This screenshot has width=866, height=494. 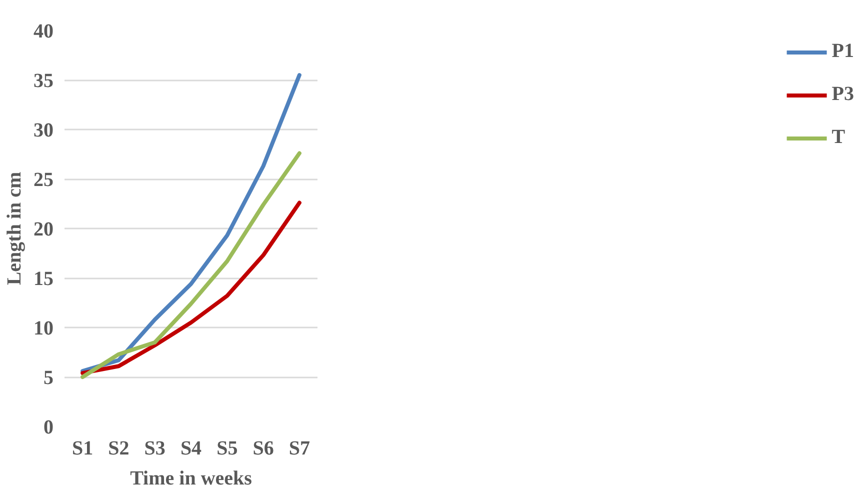 What do you see at coordinates (843, 94) in the screenshot?
I see `legend-label: P3` at bounding box center [843, 94].